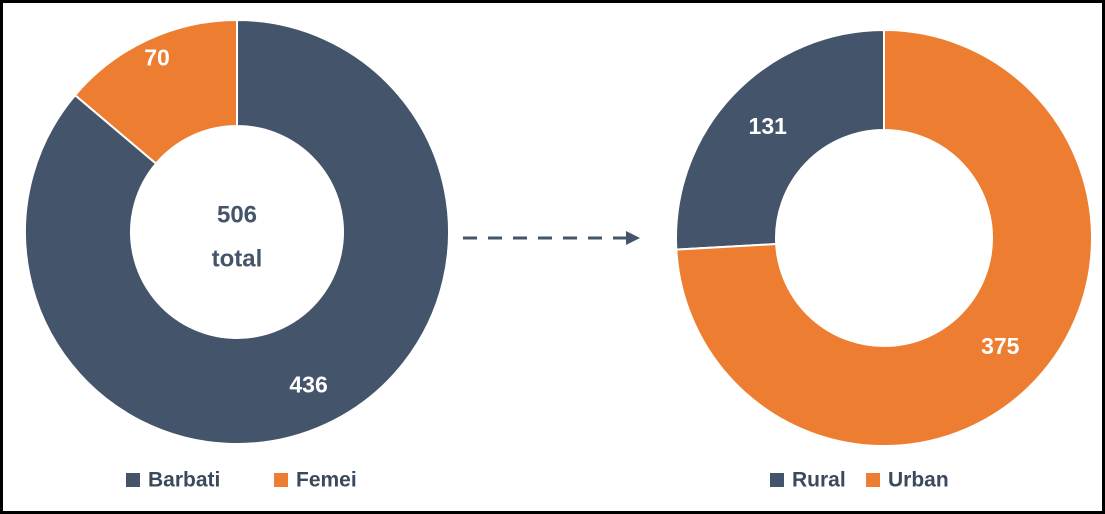 The width and height of the screenshot is (1105, 514). Describe the element at coordinates (308, 384) in the screenshot. I see `data-label: 436` at that location.